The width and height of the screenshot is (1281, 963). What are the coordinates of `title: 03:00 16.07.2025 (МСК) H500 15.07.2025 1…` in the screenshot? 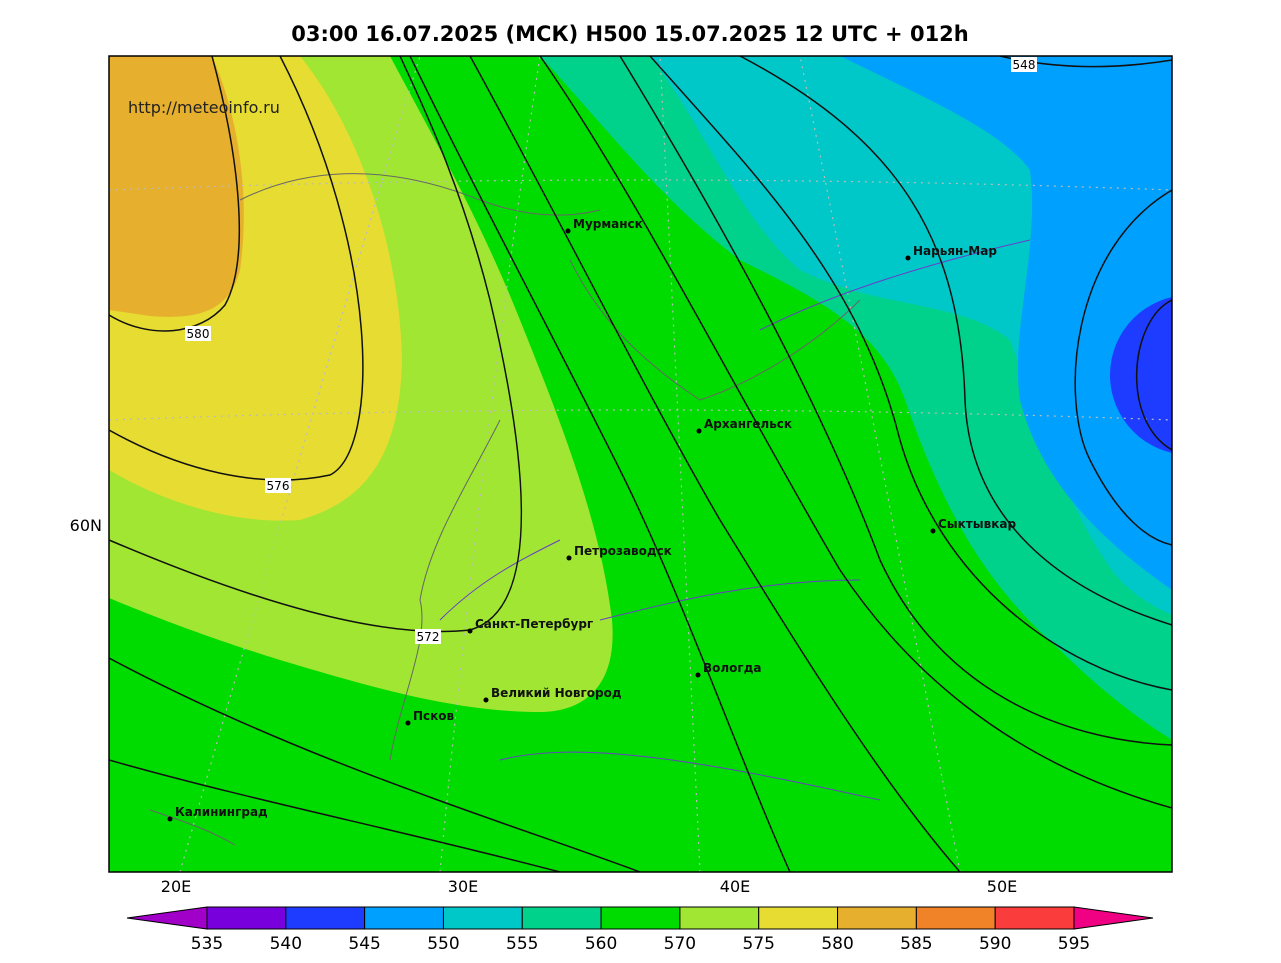 It's located at (630, 34).